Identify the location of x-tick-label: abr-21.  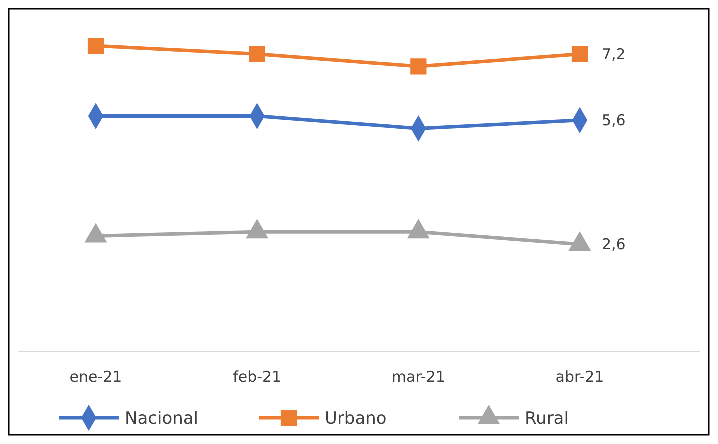
(580, 377).